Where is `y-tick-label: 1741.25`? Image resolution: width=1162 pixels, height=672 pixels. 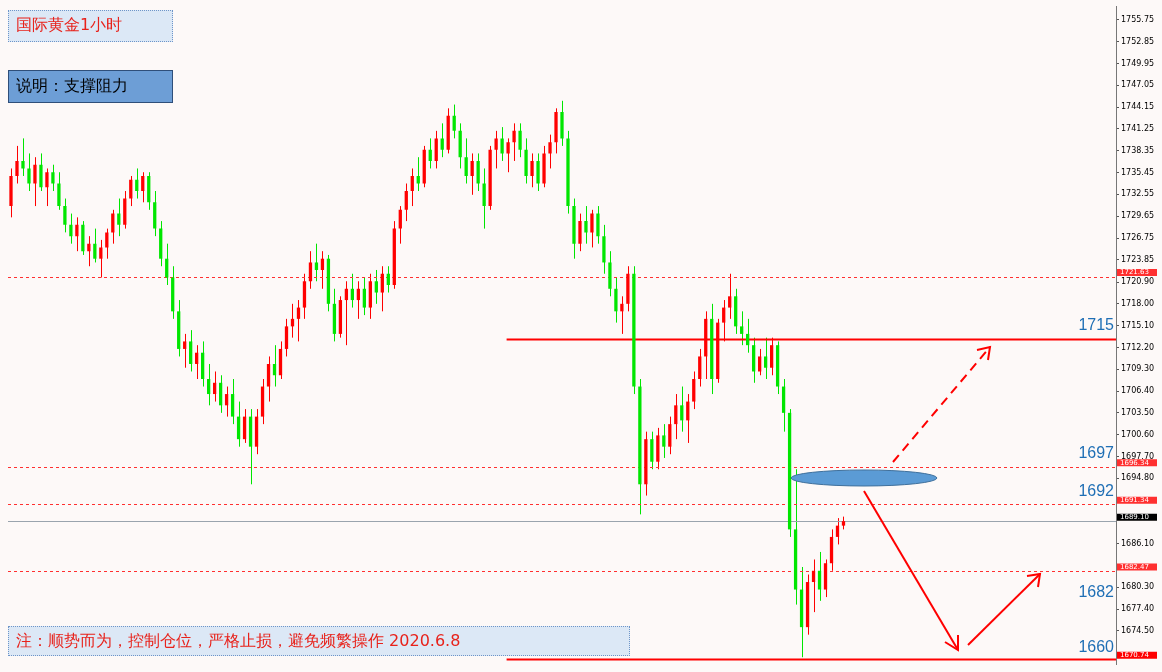
y-tick-label: 1741.25 is located at coordinates (1138, 129).